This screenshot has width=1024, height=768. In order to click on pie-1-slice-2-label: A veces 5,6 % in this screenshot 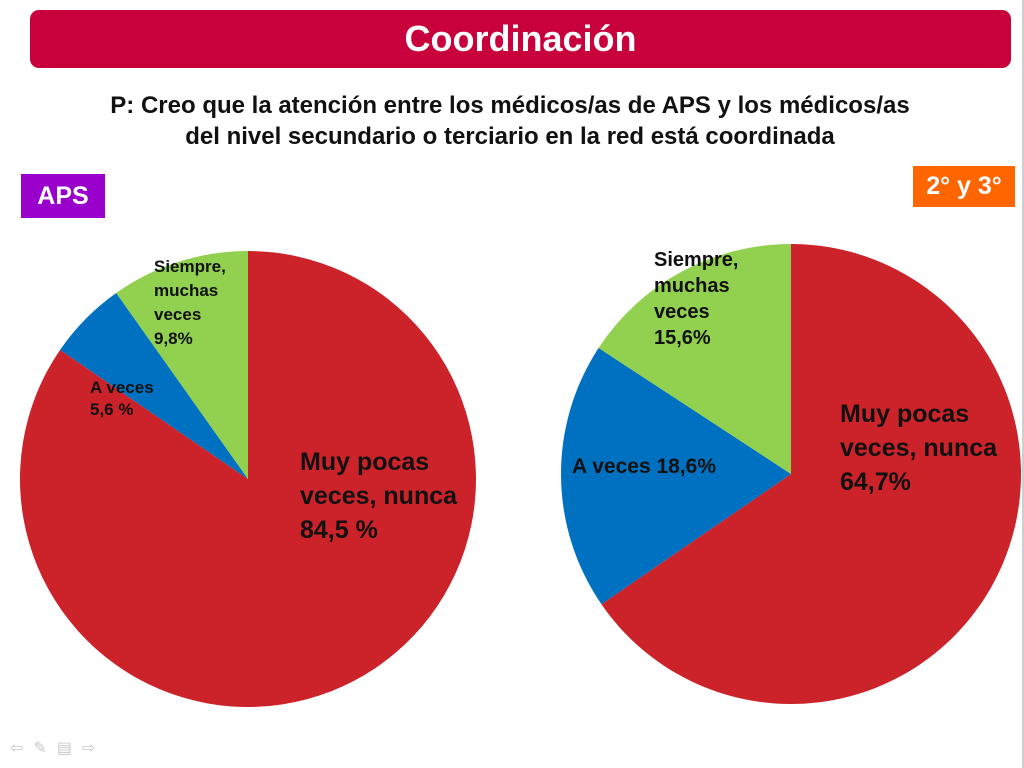, I will do `click(122, 398)`.